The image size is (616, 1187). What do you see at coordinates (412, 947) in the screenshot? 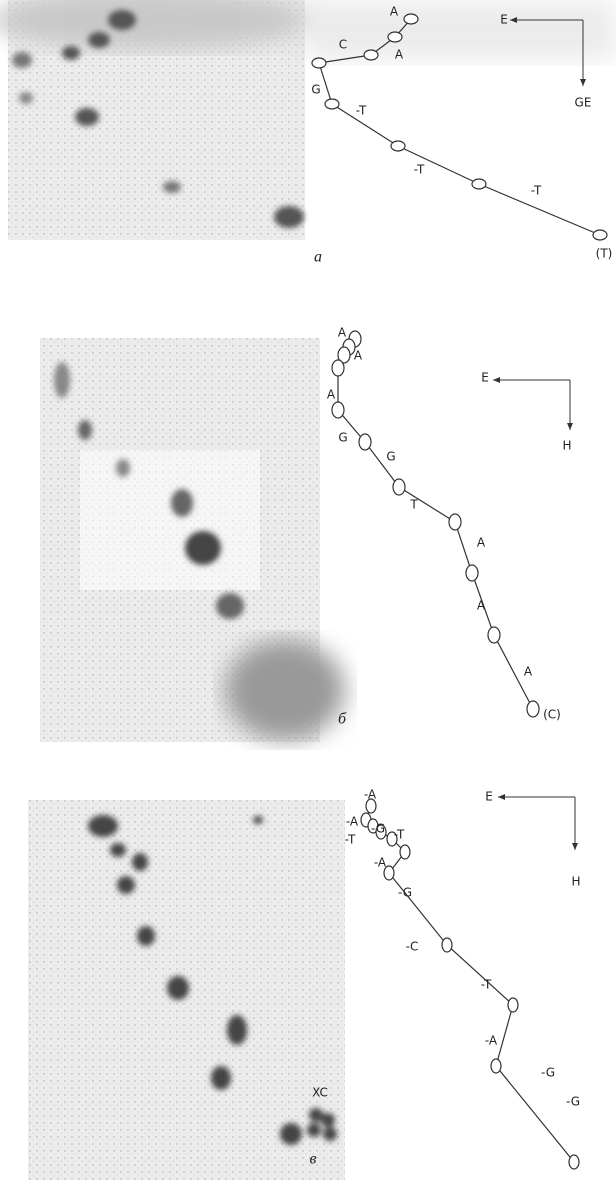
I see `sequence-label: -C` at bounding box center [412, 947].